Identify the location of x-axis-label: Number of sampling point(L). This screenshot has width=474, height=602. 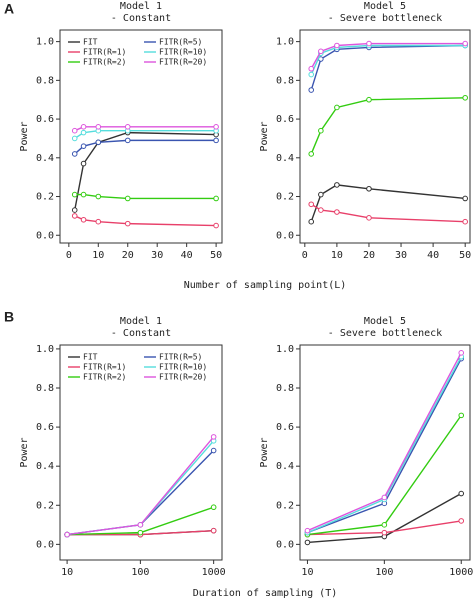
(265, 285).